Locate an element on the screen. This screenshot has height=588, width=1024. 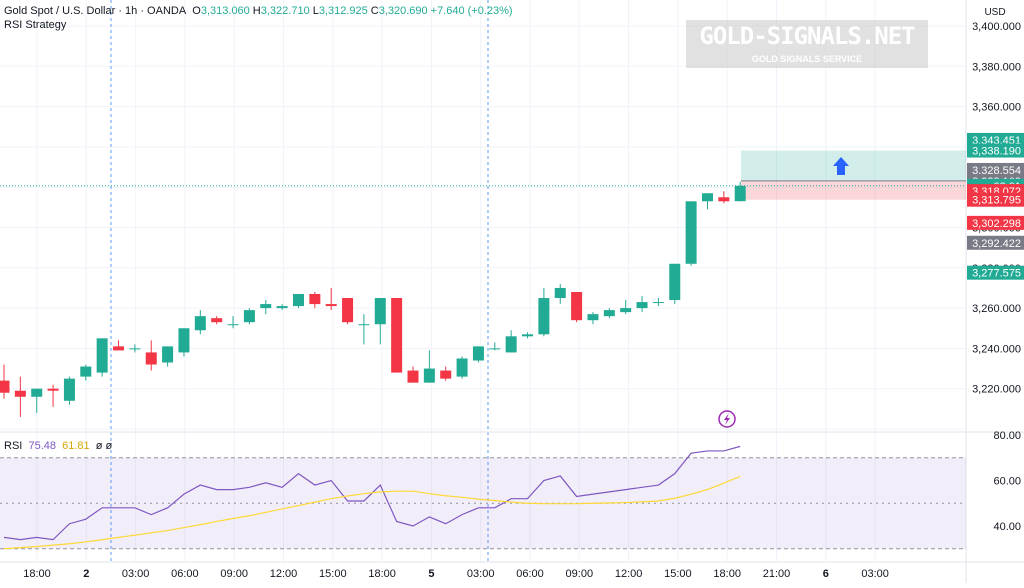
strategy-label: RSI Strategy is located at coordinates (35, 25).